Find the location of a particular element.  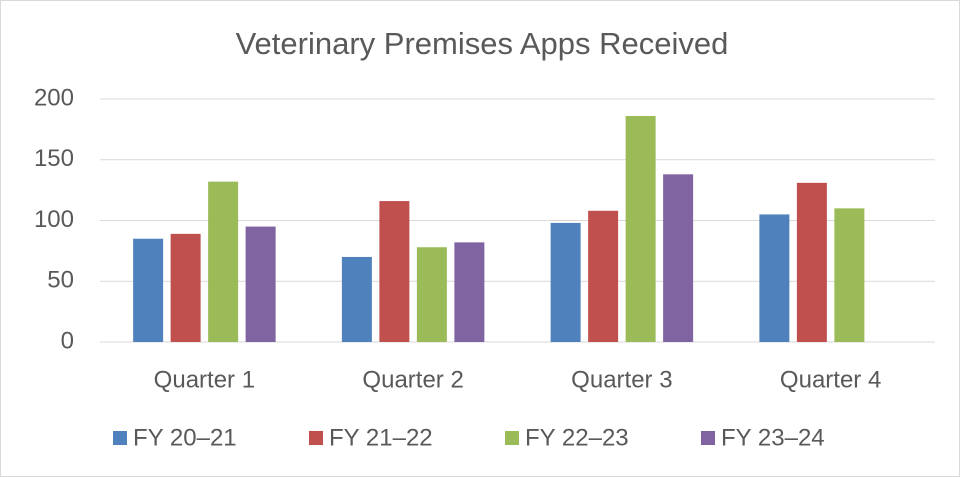

y-tick-label: 200 is located at coordinates (54, 97).